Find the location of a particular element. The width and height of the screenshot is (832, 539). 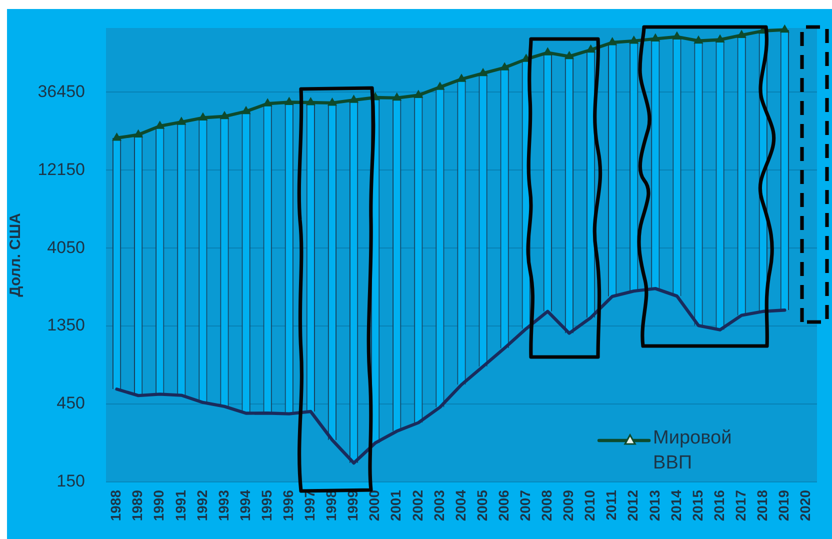

x-tick-label: 2015 is located at coordinates (697, 506).